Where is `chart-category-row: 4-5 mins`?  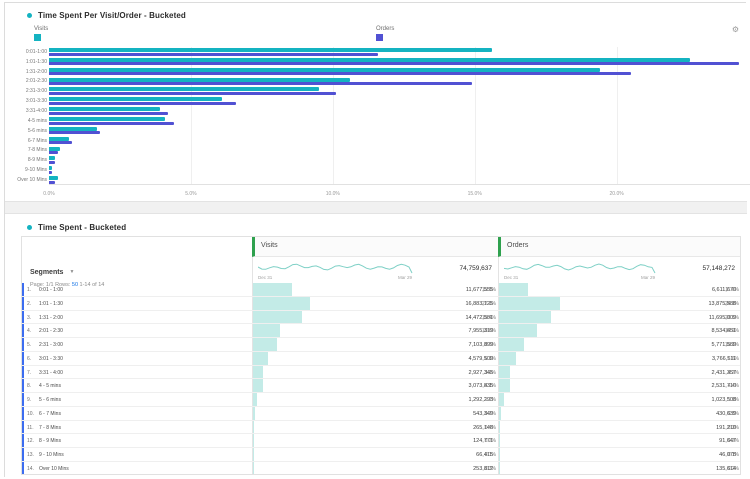 chart-category-row: 4-5 mins is located at coordinates (389, 121).